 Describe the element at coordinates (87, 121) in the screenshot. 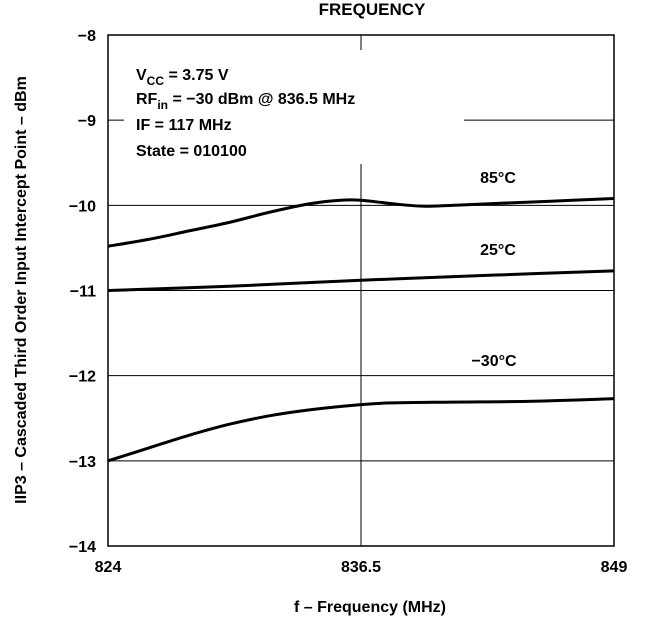

I see `y-tick-label: −9` at that location.